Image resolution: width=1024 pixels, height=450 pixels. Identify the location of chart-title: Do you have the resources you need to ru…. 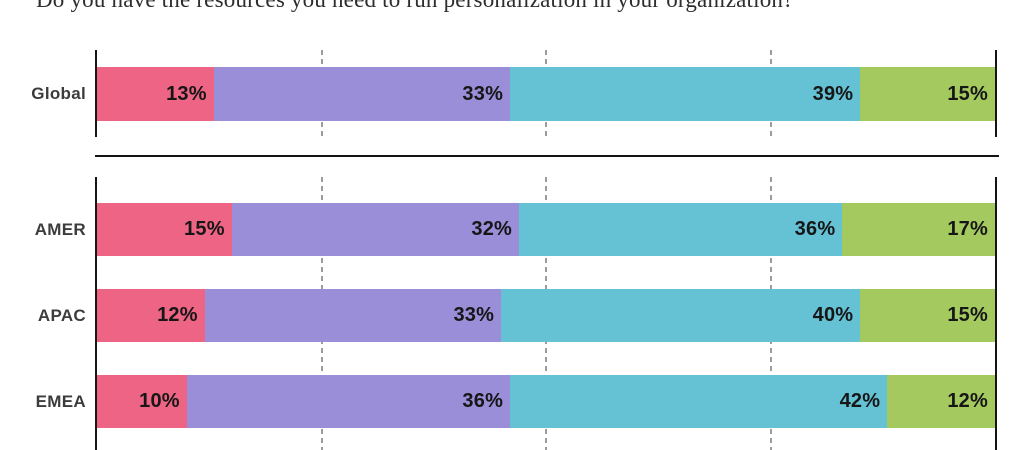
(415, 6).